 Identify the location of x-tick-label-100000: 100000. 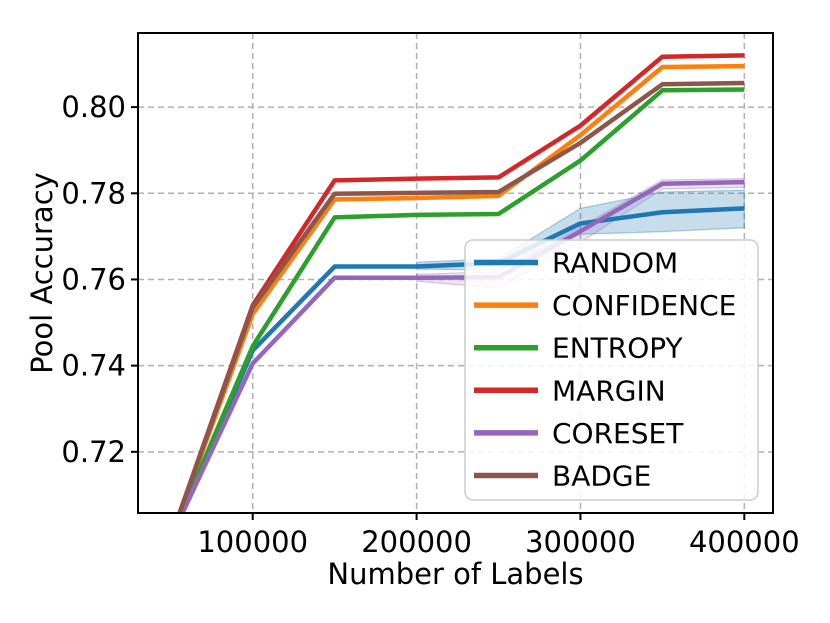
(252, 542).